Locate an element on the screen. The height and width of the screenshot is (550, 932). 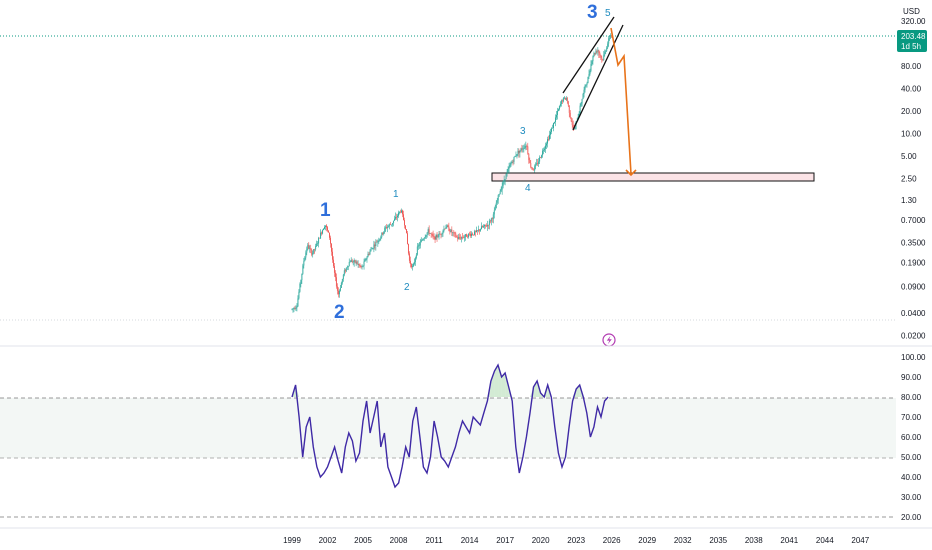
projection-arrowhead is located at coordinates (631, 173).